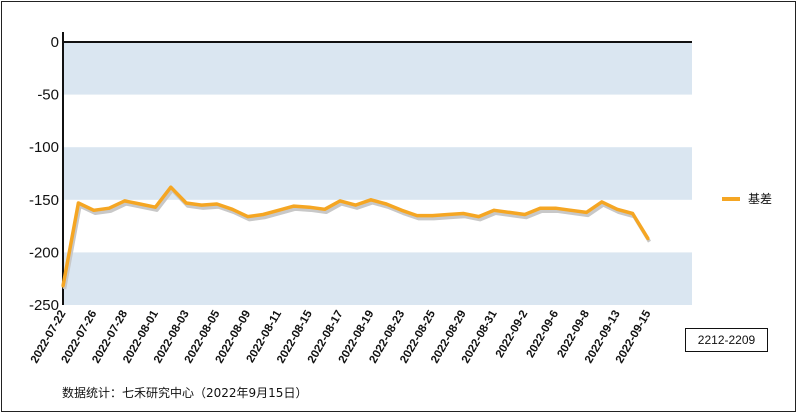 This screenshot has height=415, width=799. I want to click on source-note: 数据统计：七禾研究中心（2022年9月15日）, so click(185, 393).